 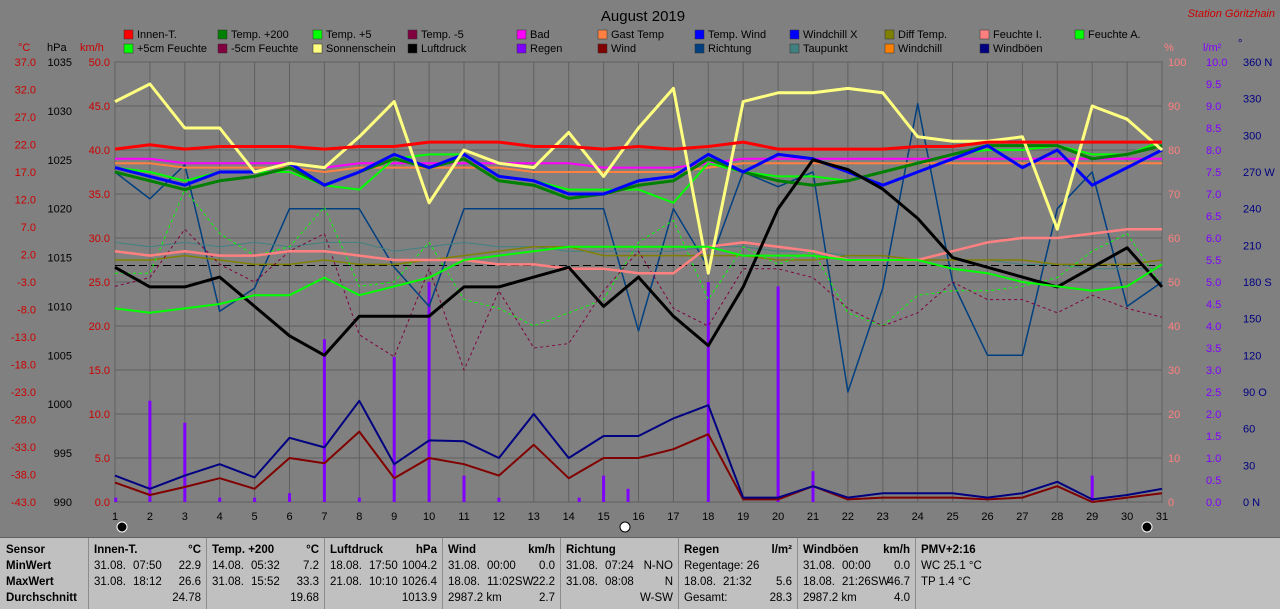 I want to click on panel-title: Richtung, so click(x=591, y=550).